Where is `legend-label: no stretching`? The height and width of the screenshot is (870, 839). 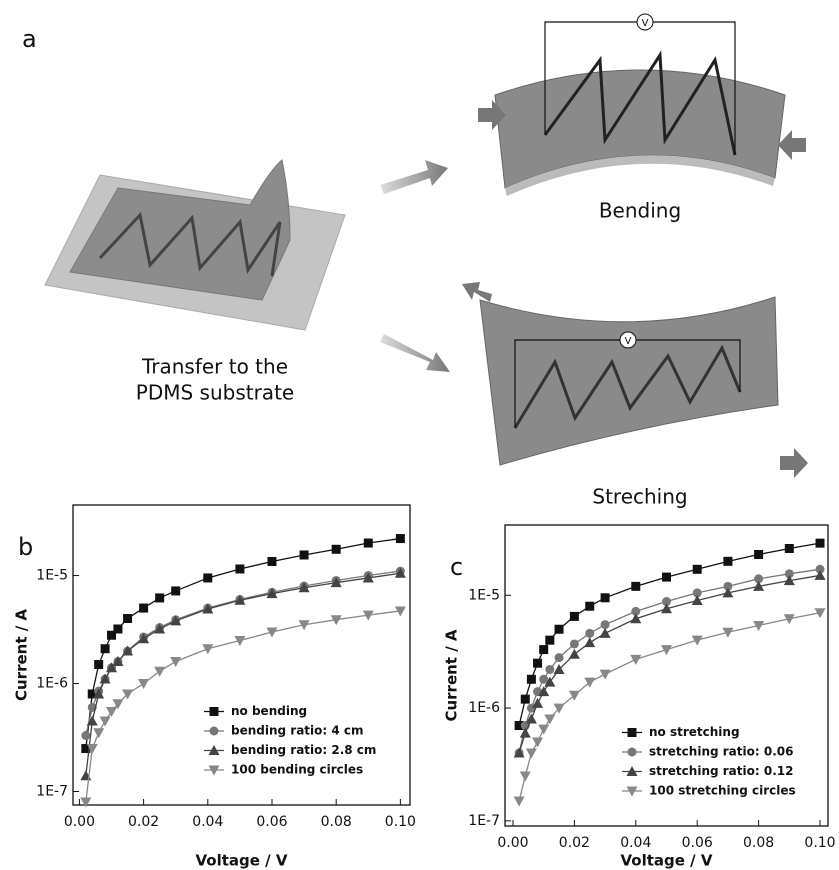
legend-label: no stretching is located at coordinates (694, 732).